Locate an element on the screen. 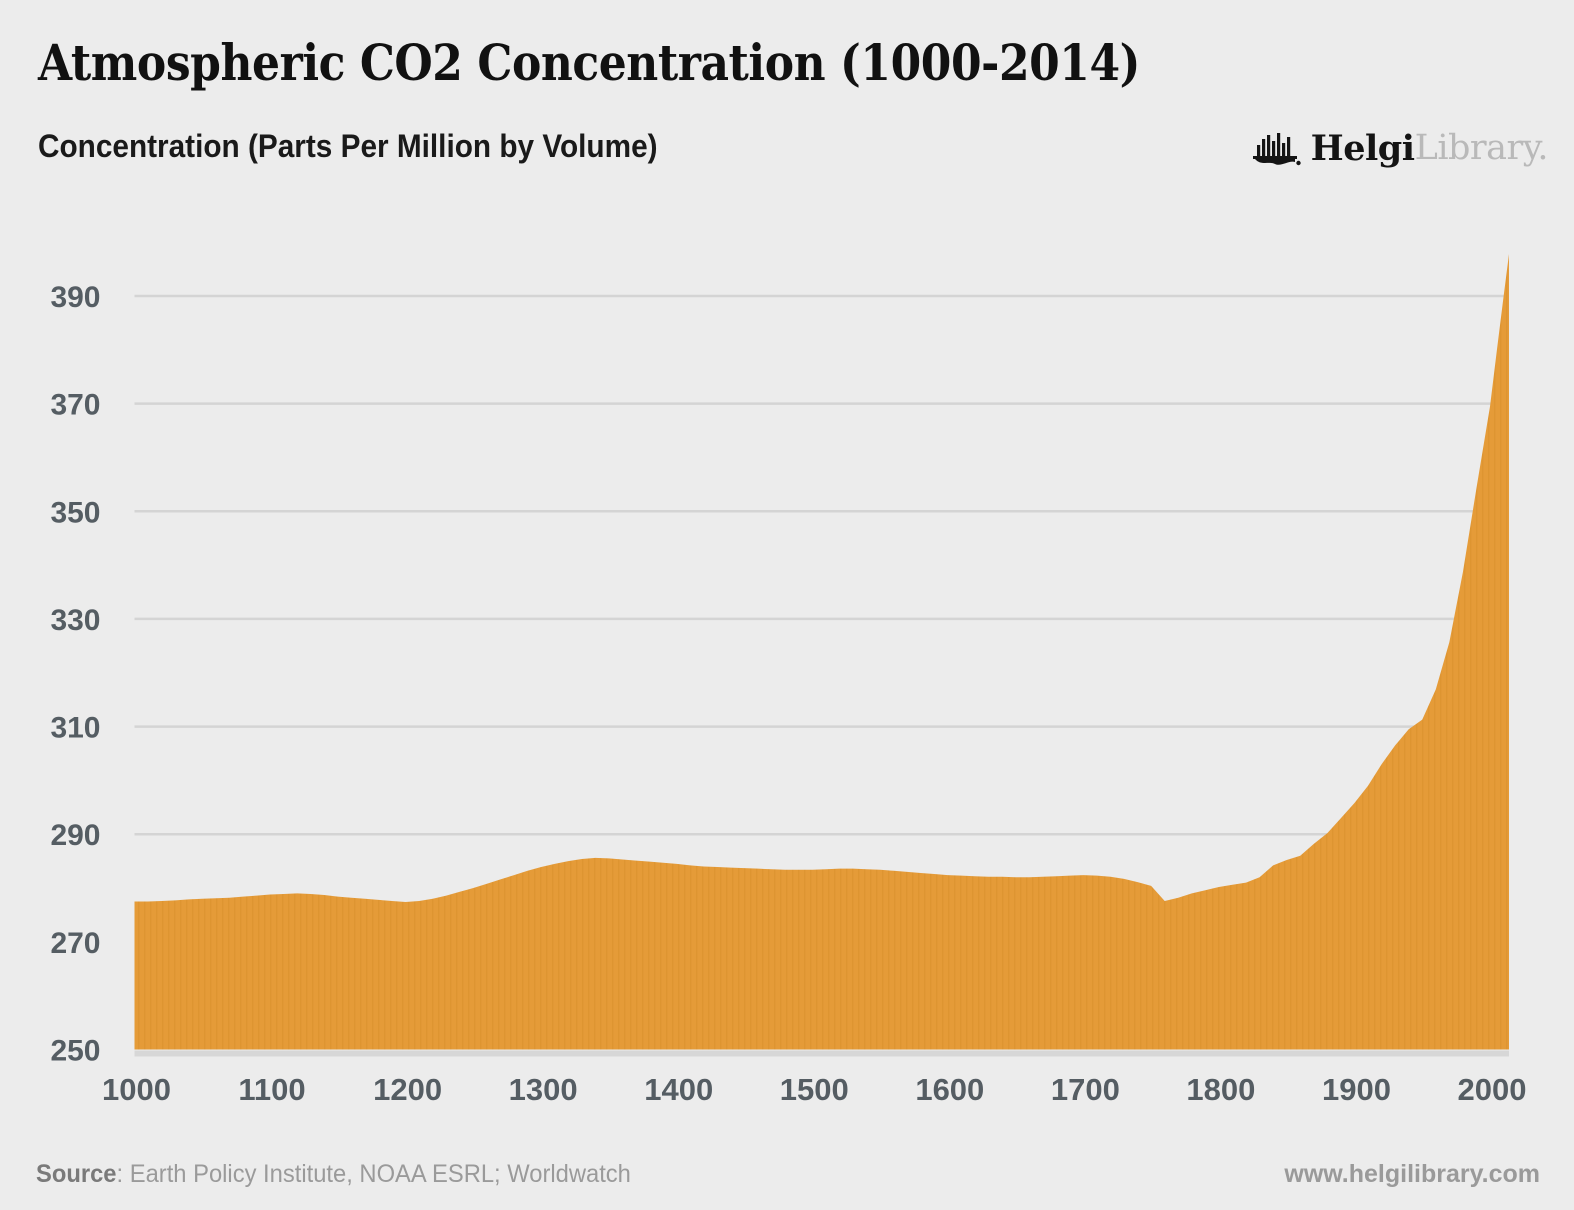 The width and height of the screenshot is (1574, 1210). y-axis-tick-label: 250 is located at coordinates (75, 1051).